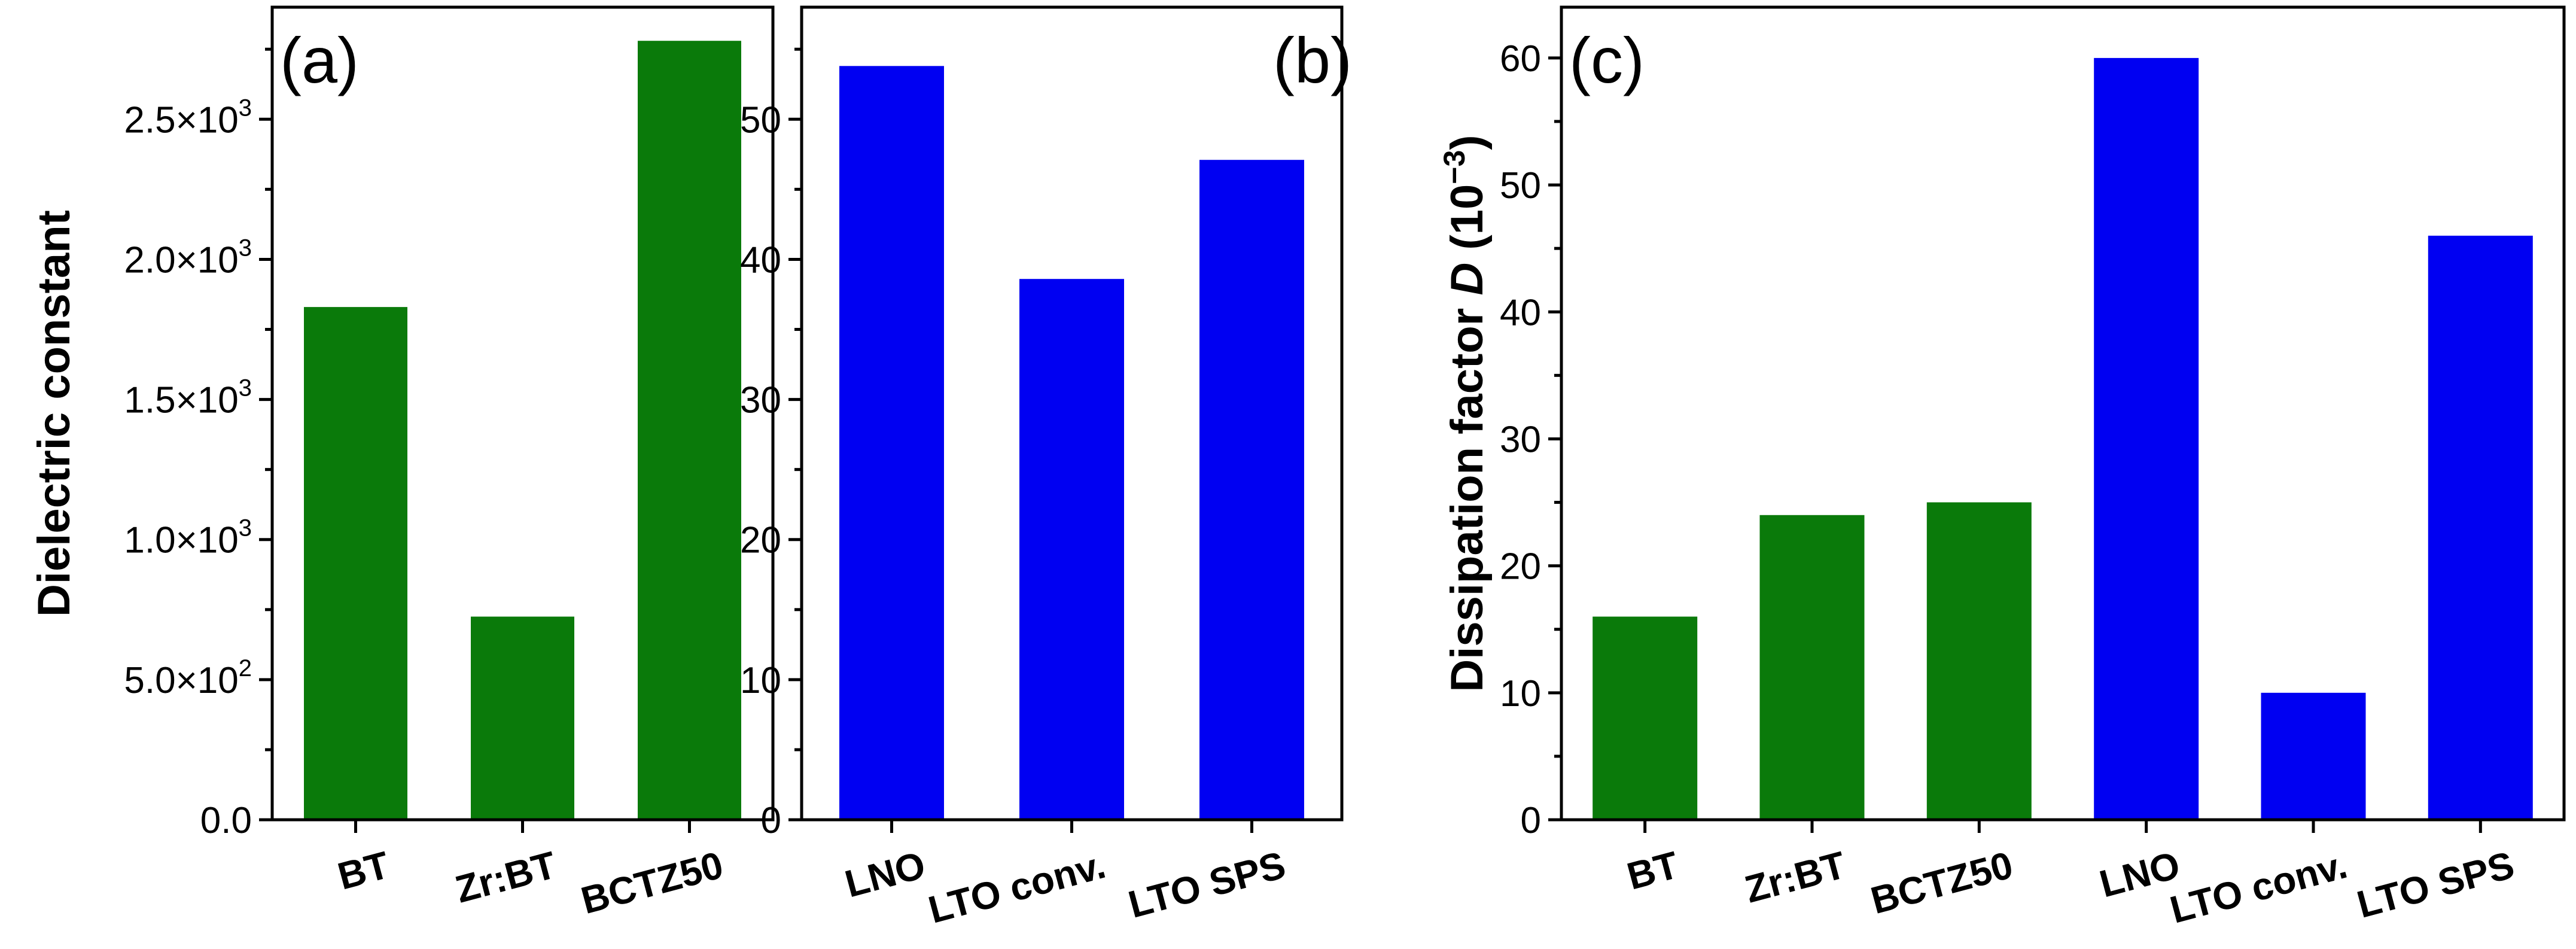 This screenshot has width=2576, height=949. I want to click on y-tick-label: 1.0×10³, so click(188, 538).